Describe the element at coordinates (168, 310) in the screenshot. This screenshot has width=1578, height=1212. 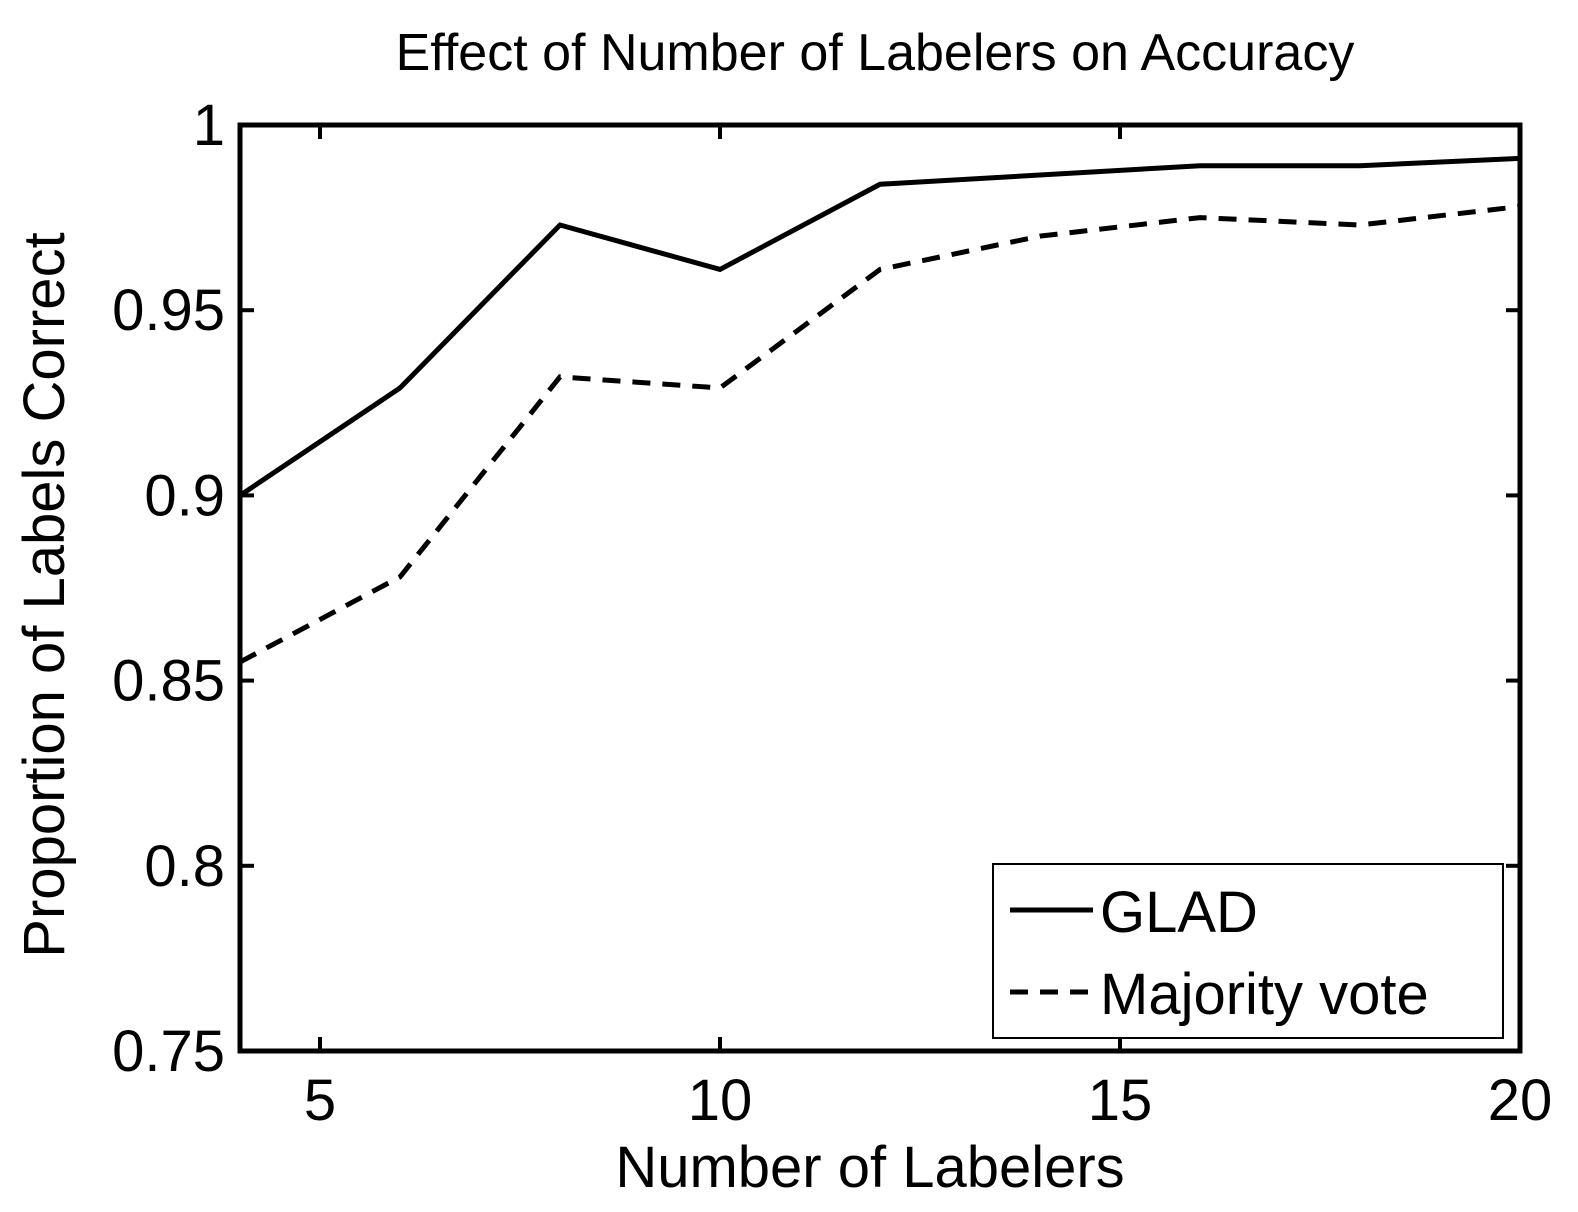
I see `y-tick-label: 0.95` at that location.